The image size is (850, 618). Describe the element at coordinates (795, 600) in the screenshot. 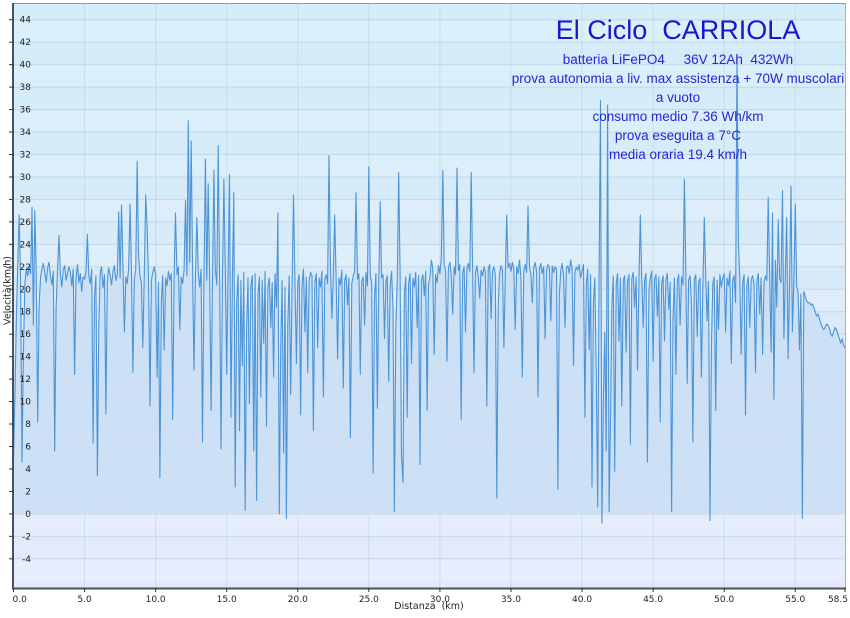

I see `x-tick-label: 55.0` at that location.